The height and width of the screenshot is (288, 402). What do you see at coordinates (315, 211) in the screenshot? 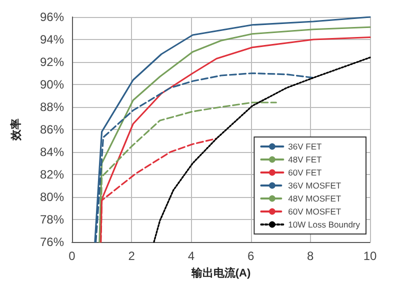
I see `legend-label: 60V MOSFET` at bounding box center [315, 211].